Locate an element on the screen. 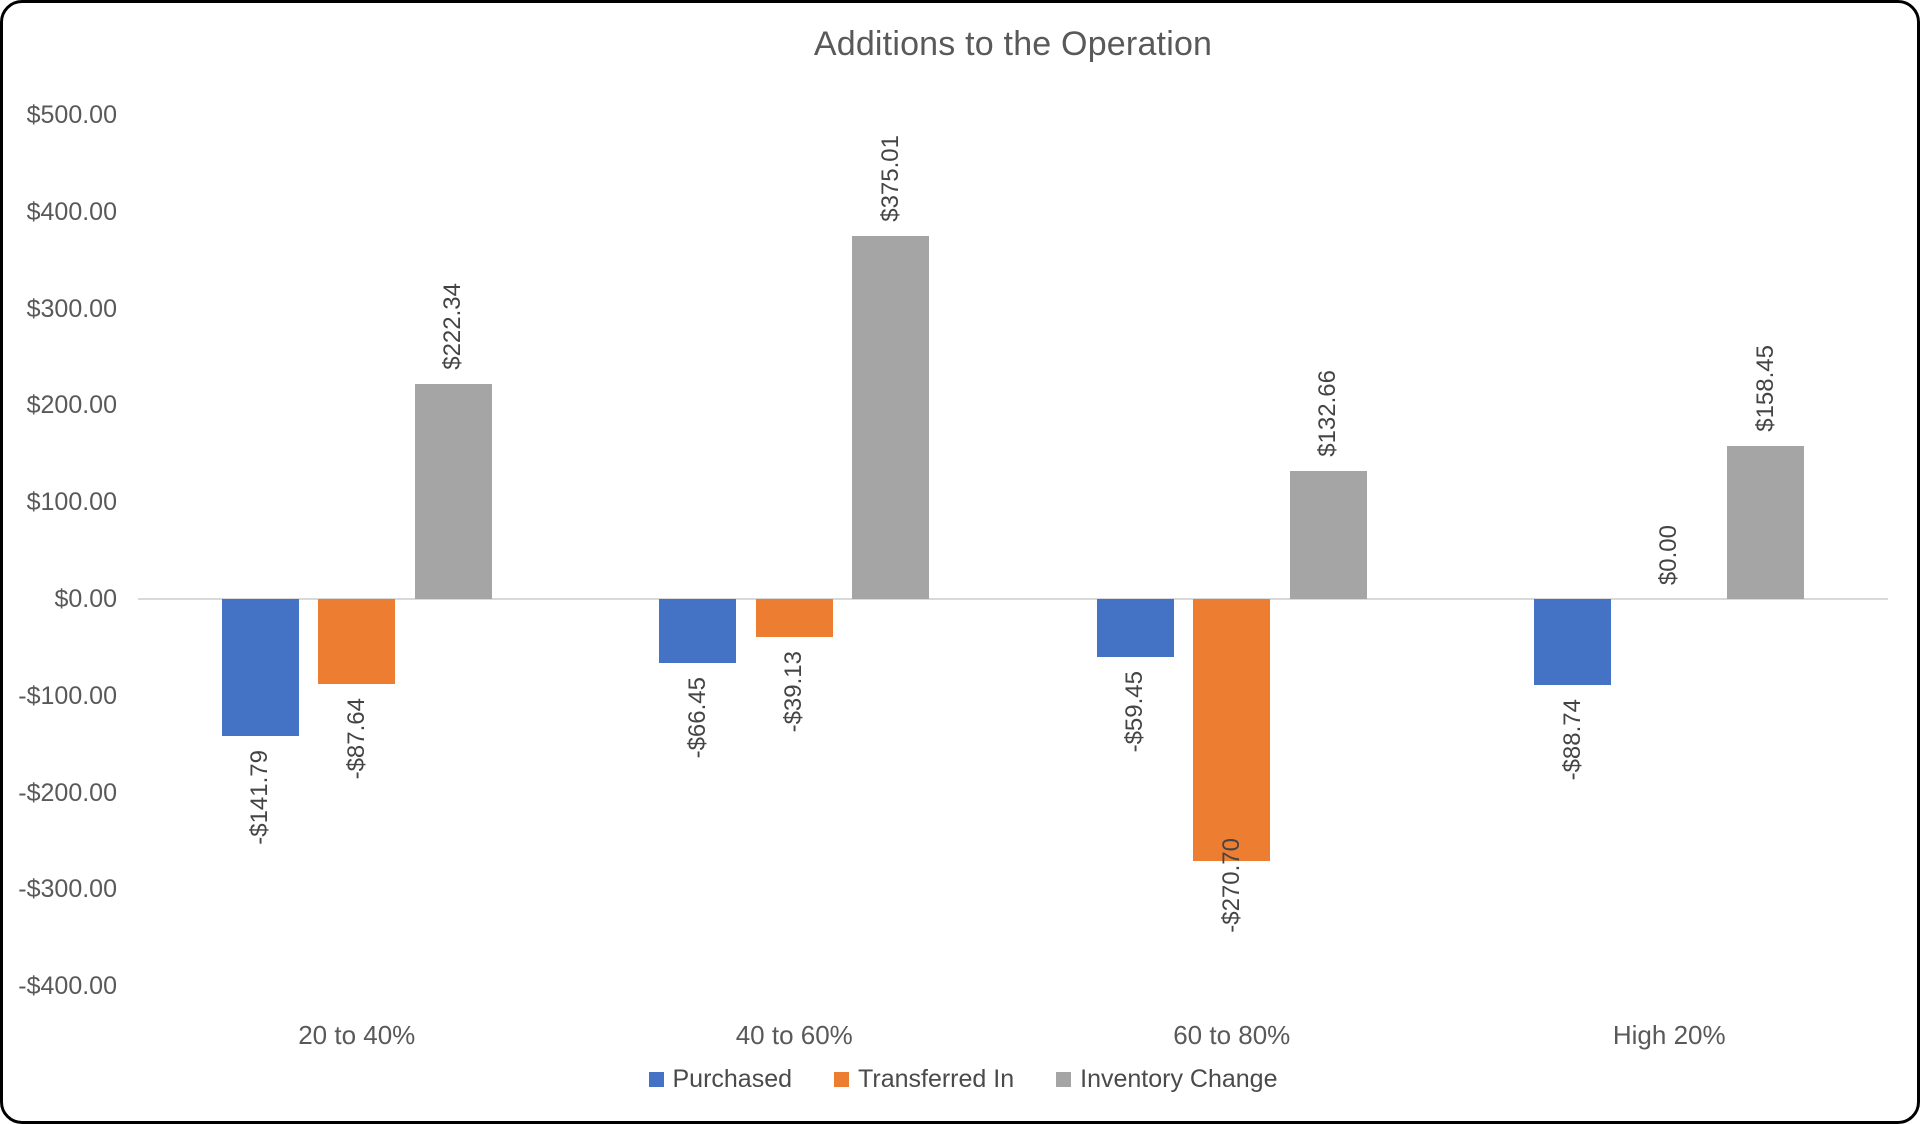  data-label-inventory-change-20-to-40: $222.34 is located at coordinates (453, 326).